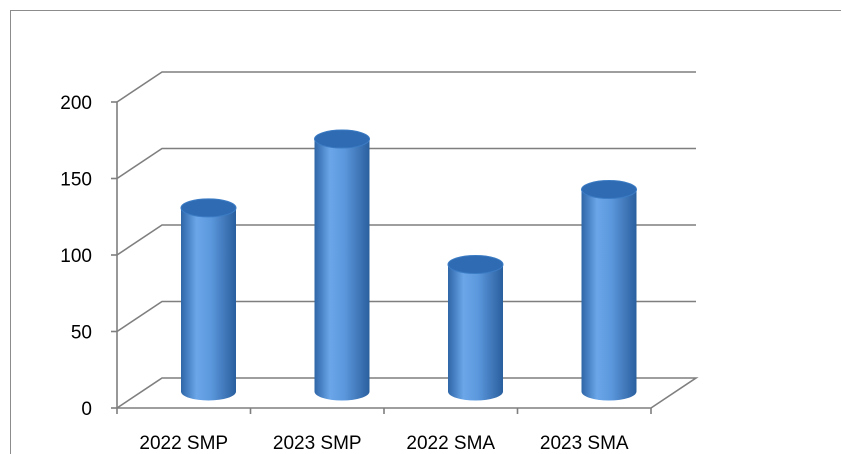 The image size is (842, 454). I want to click on x-category-label: 2022 SMP, so click(183, 443).